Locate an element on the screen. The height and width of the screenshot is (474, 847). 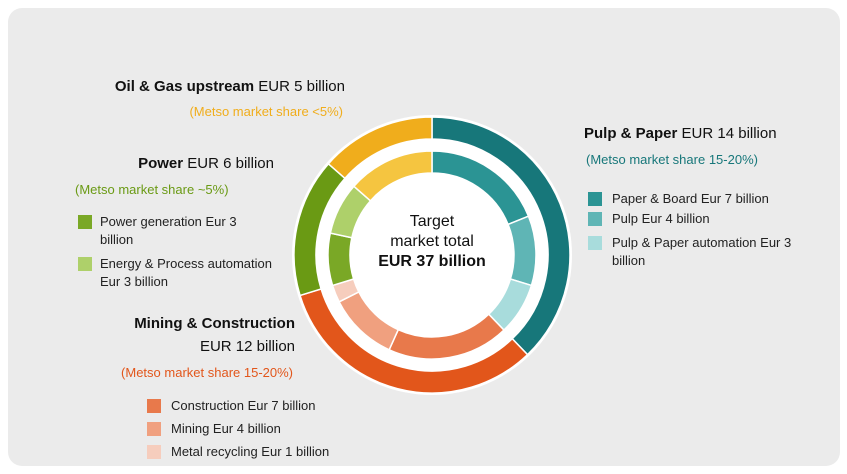
legend-item: Metal recycling Eur 1 billion is located at coordinates (321, 452).